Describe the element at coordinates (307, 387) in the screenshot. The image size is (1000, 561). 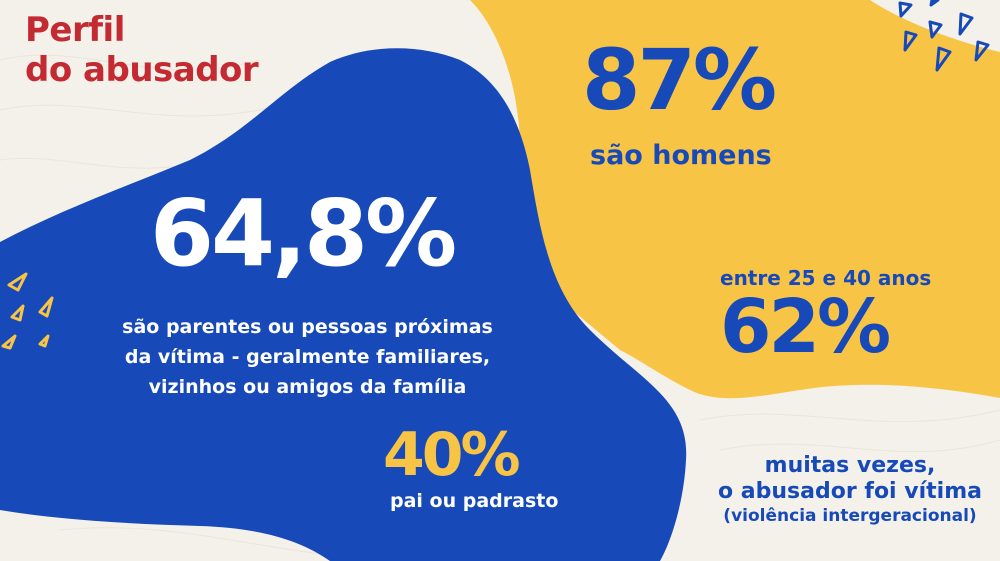
I see `stat-relatives-label-line-3: vizinhos ou amigos da família` at that location.